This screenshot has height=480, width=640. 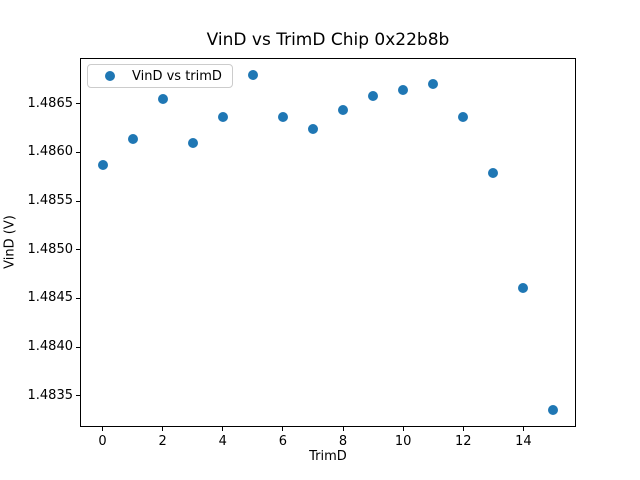 I want to click on x-tick-label: 14, so click(x=523, y=441).